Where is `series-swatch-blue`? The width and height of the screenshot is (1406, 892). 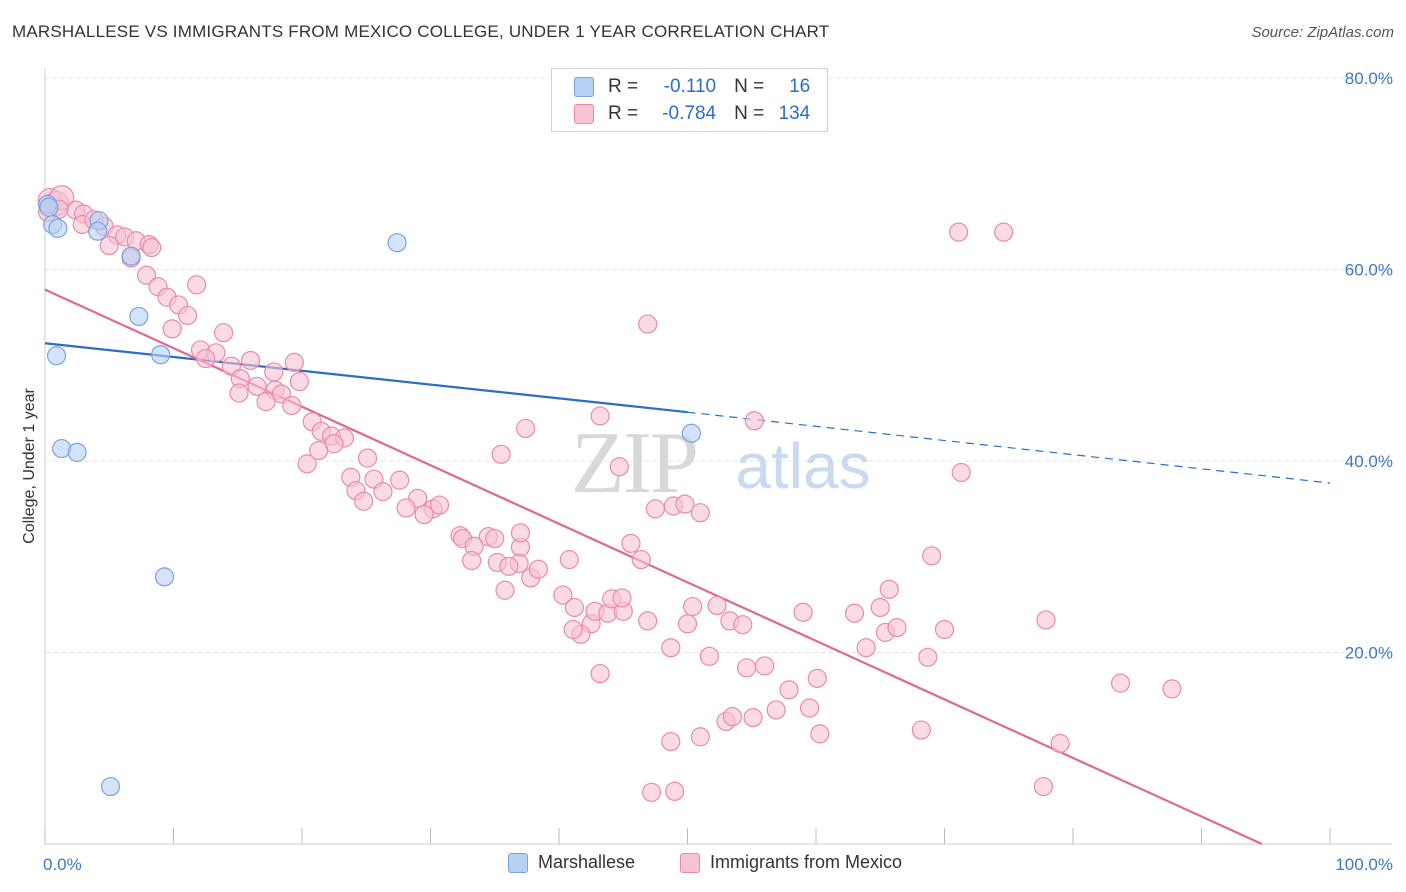 series-swatch-blue is located at coordinates (518, 862).